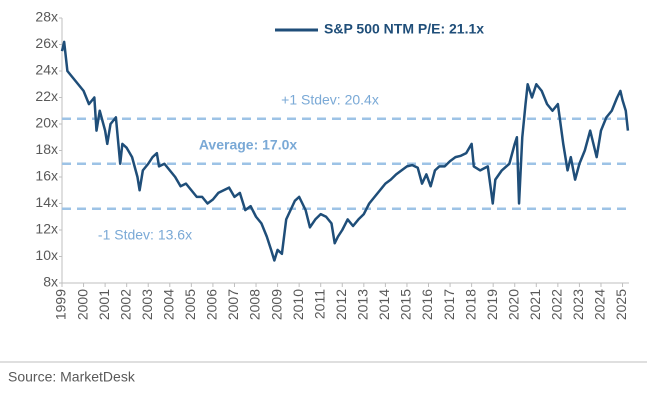  What do you see at coordinates (406, 304) in the screenshot?
I see `x-tick-label: 2015` at bounding box center [406, 304].